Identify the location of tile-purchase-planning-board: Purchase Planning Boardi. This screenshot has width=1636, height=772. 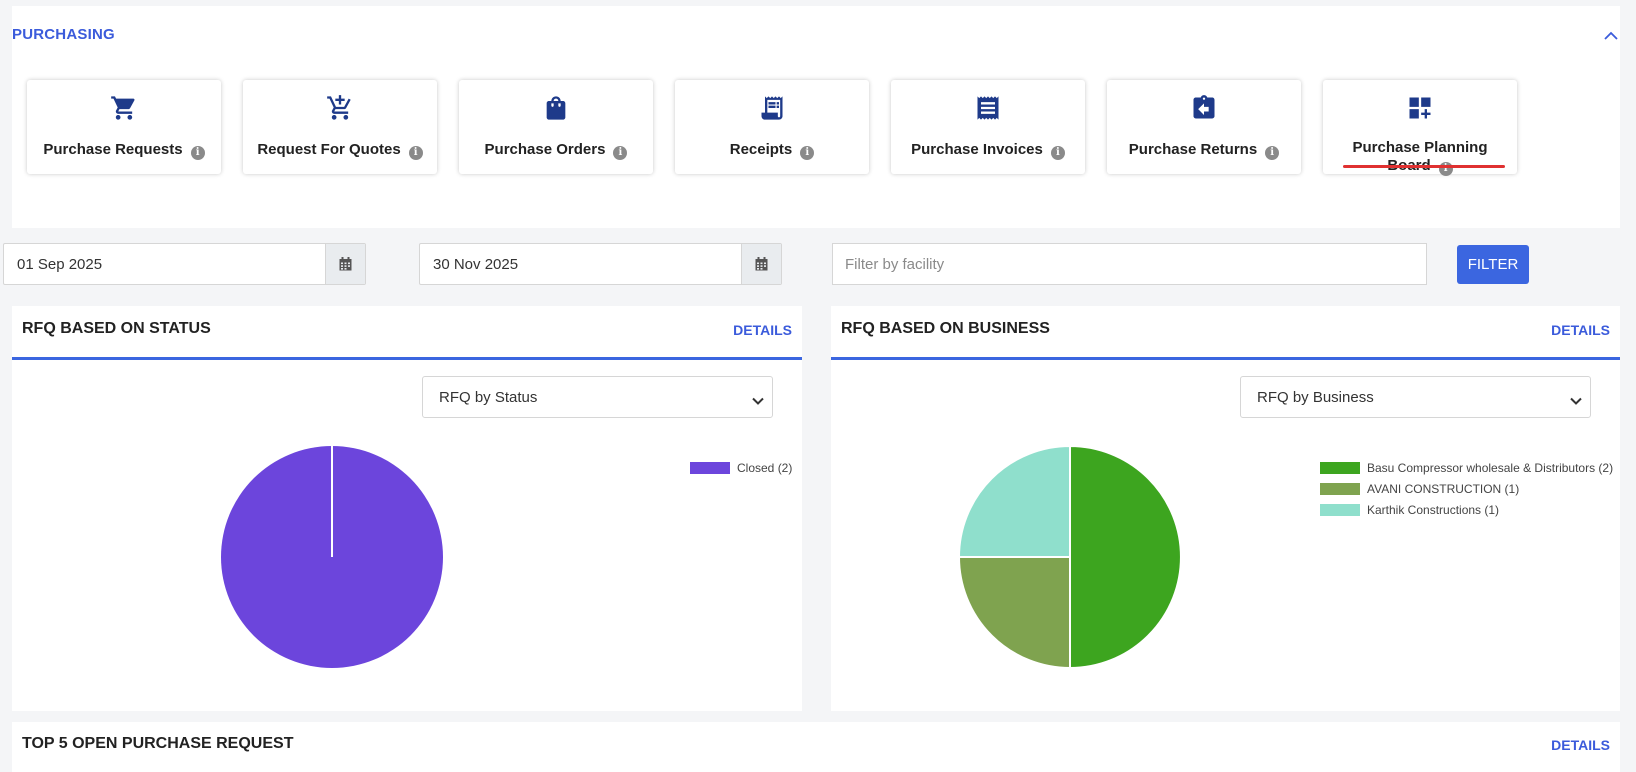
(1420, 128).